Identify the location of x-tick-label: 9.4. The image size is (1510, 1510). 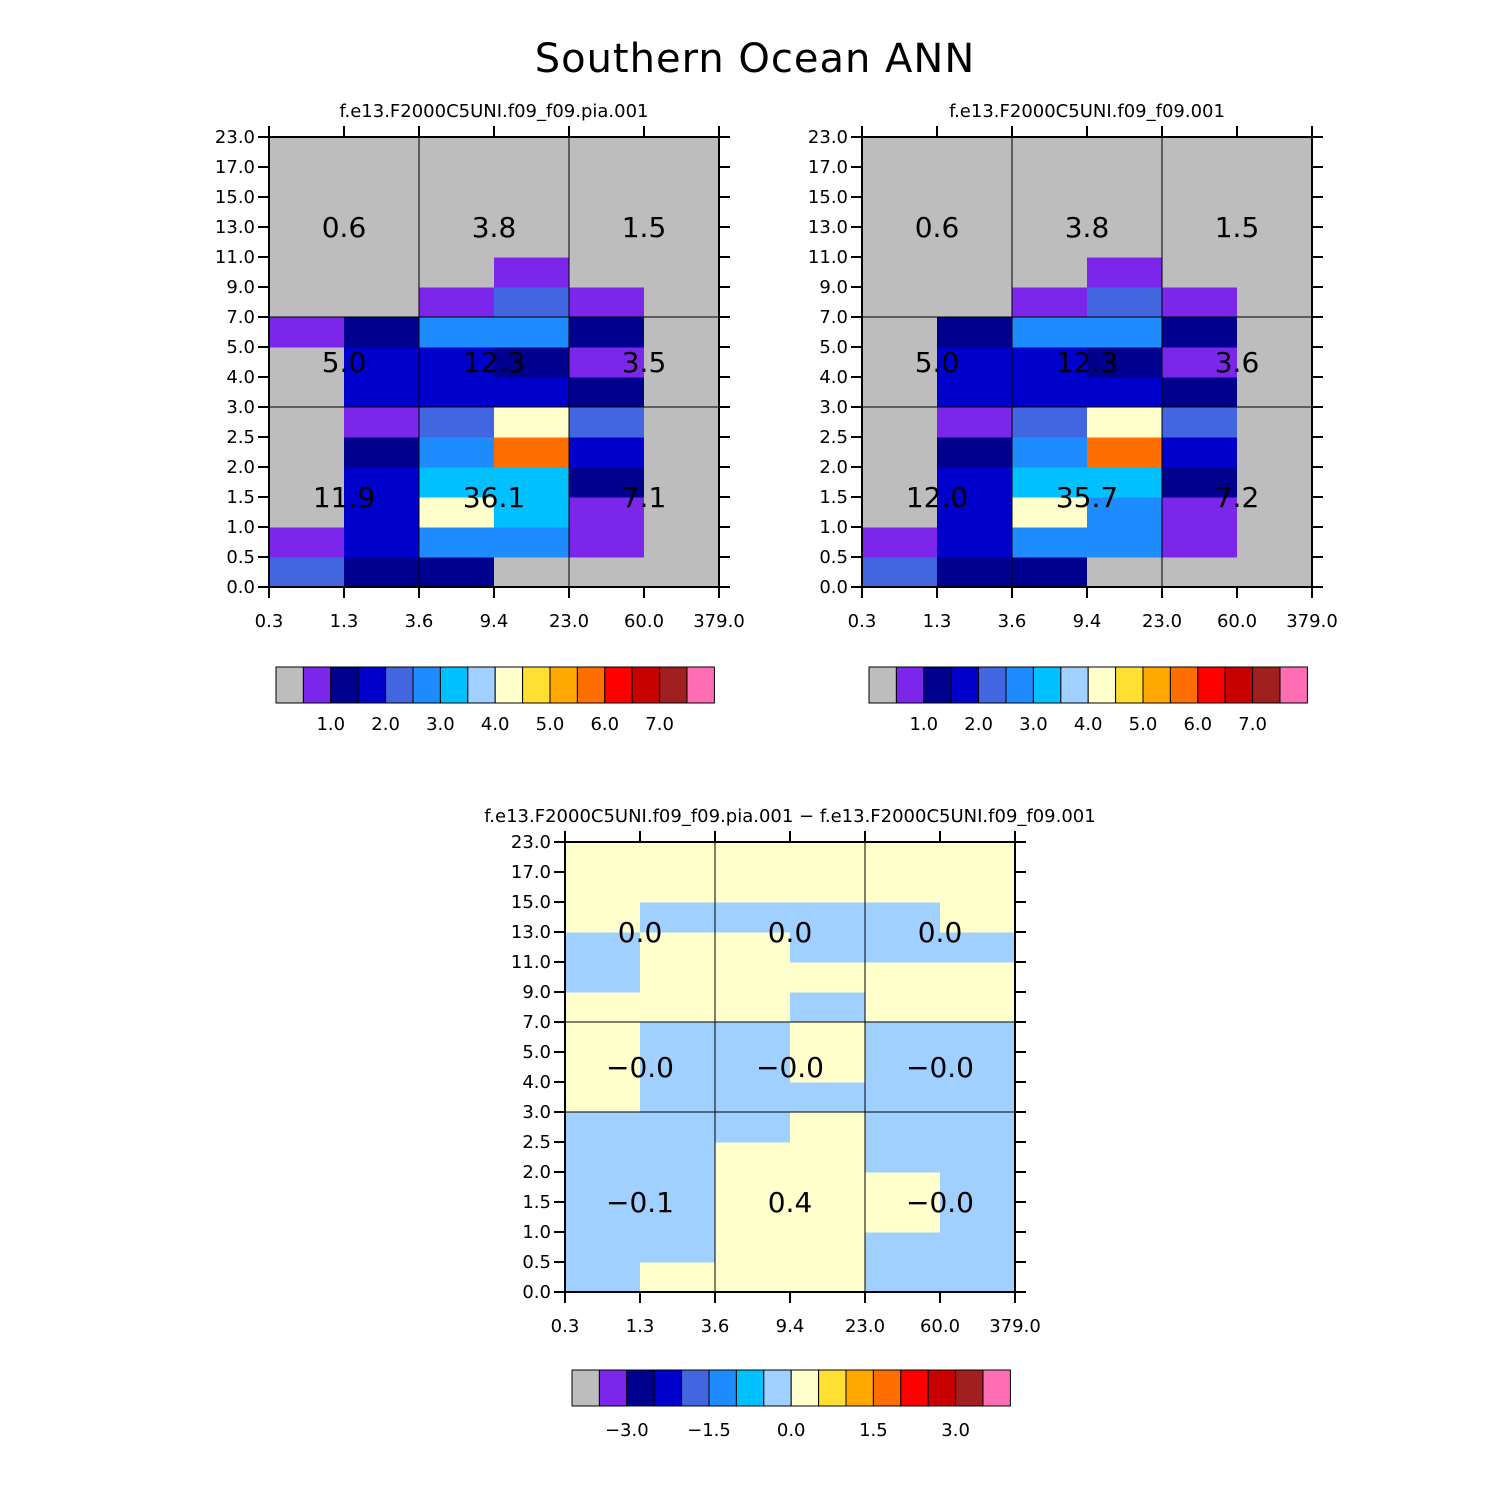
(790, 1326).